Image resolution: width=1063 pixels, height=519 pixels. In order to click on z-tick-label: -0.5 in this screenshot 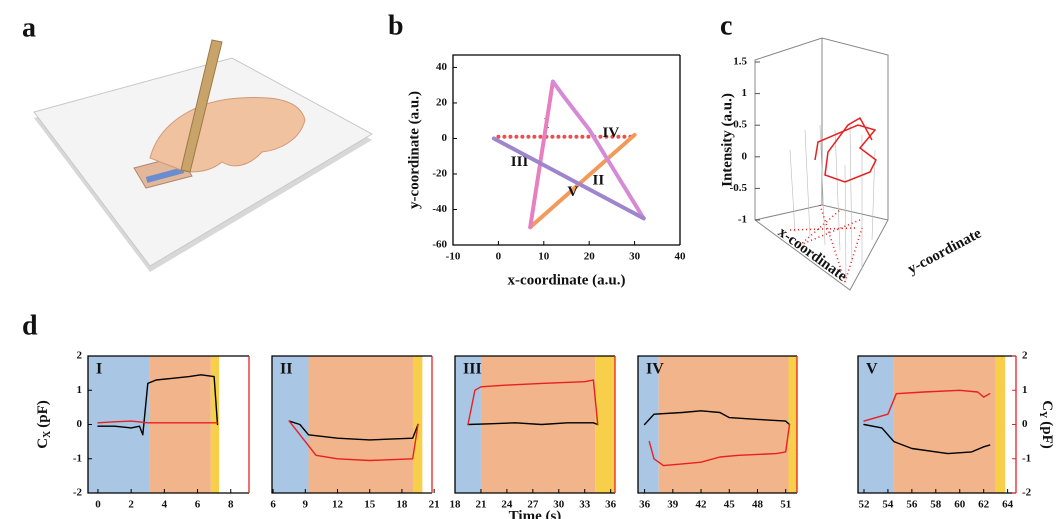, I will do `click(739, 188)`.